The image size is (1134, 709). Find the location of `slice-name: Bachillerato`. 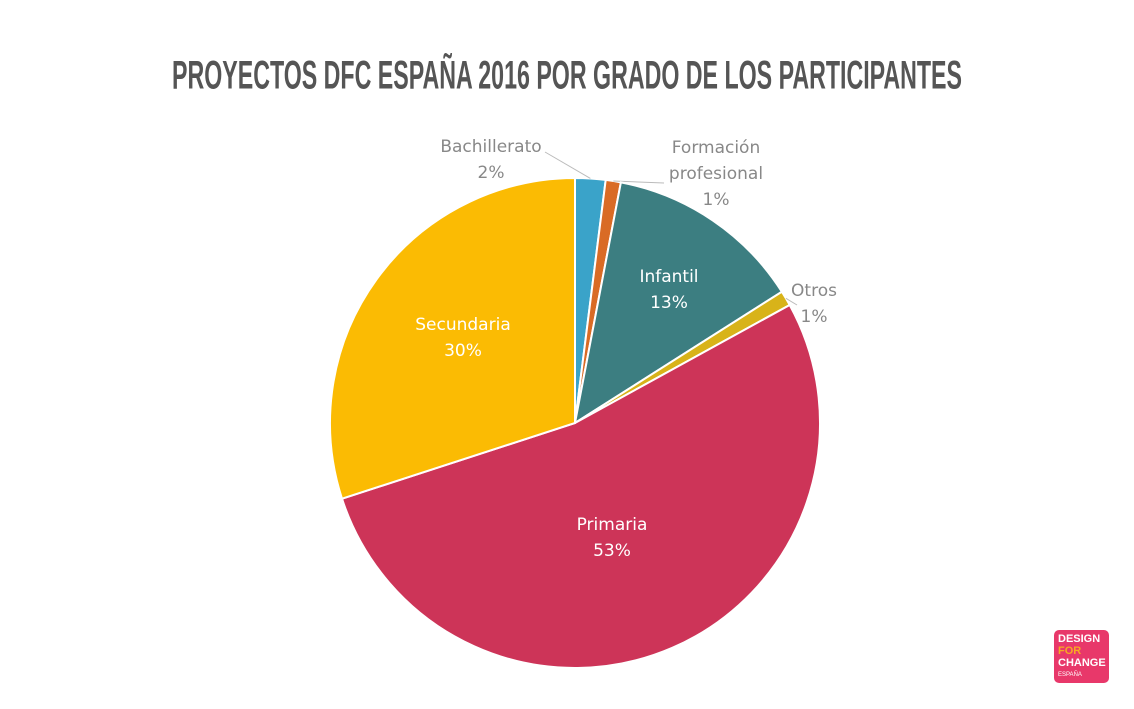

slice-name: Bachillerato is located at coordinates (491, 147).